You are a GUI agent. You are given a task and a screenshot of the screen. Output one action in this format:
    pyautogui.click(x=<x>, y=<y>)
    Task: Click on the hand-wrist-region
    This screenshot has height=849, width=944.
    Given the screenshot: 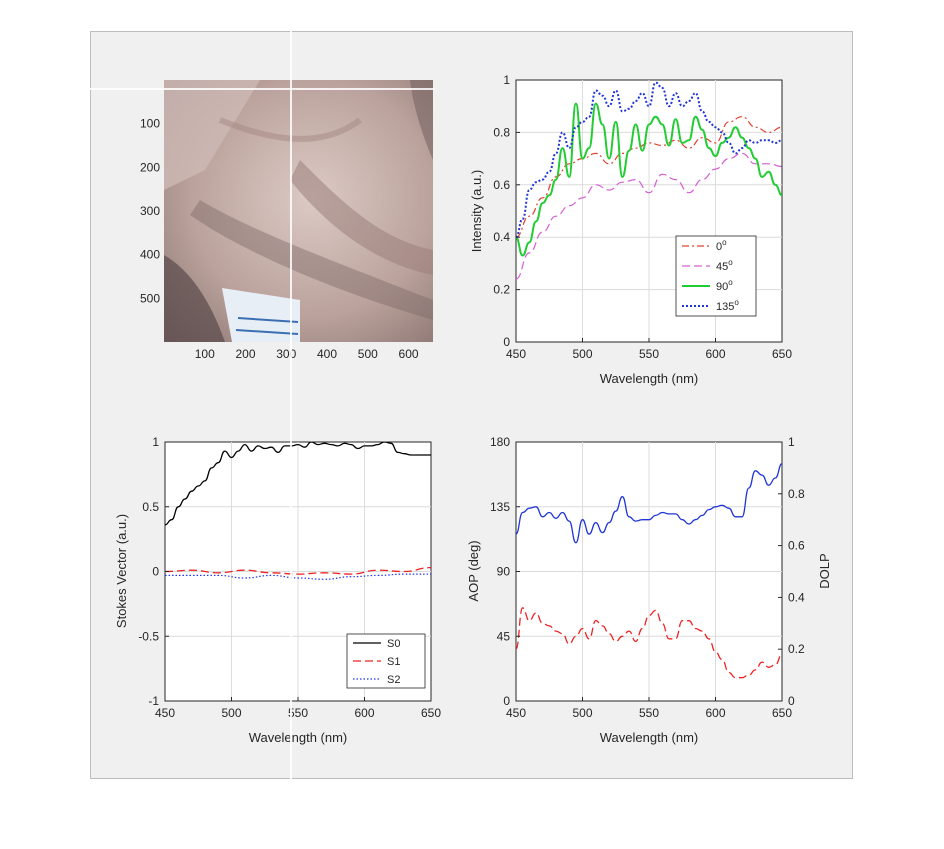 What is the action you would take?
    pyautogui.click(x=212, y=135)
    